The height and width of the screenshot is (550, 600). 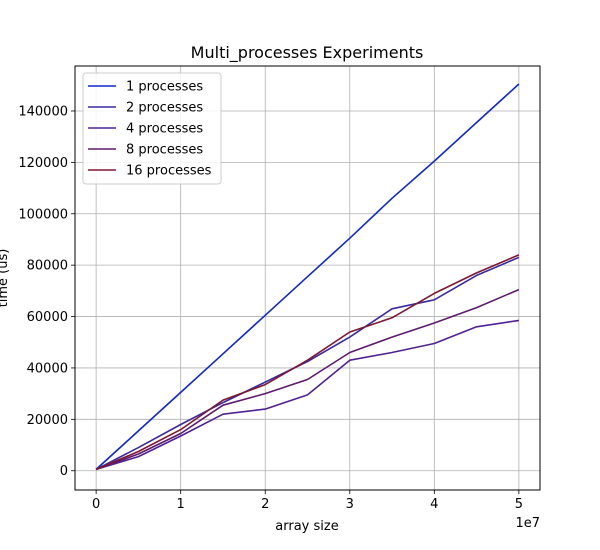 What do you see at coordinates (164, 108) in the screenshot?
I see `legend-label: 2 processes` at bounding box center [164, 108].